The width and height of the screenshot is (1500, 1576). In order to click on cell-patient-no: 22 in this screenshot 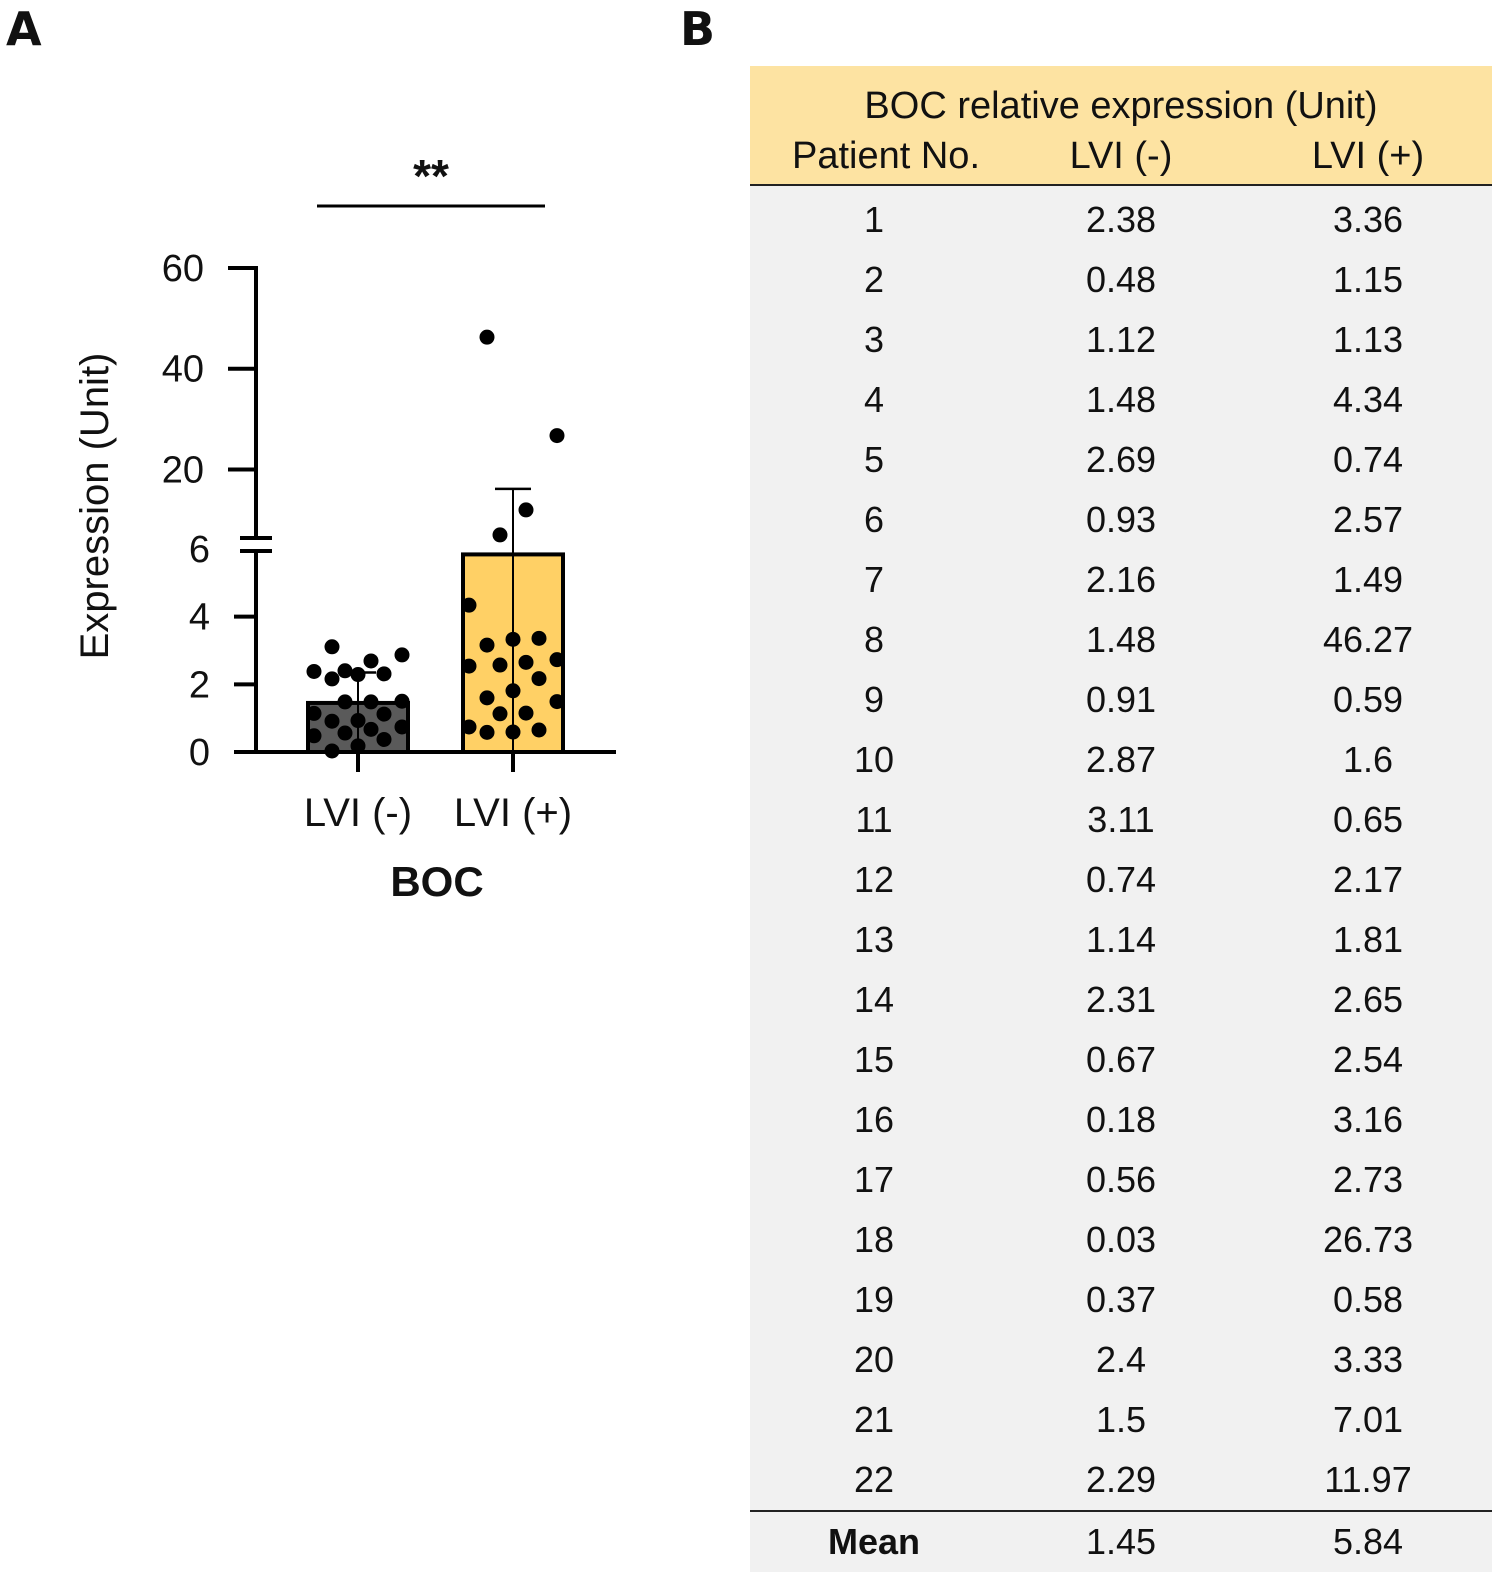, I will do `click(874, 1480)`.